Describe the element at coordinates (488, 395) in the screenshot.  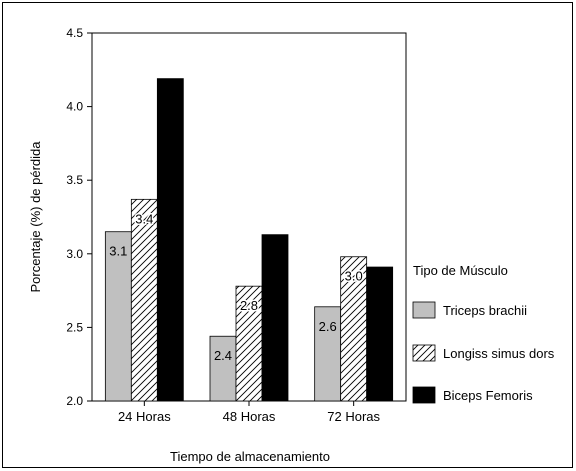
I see `legend-entry: Biceps Femoris` at that location.